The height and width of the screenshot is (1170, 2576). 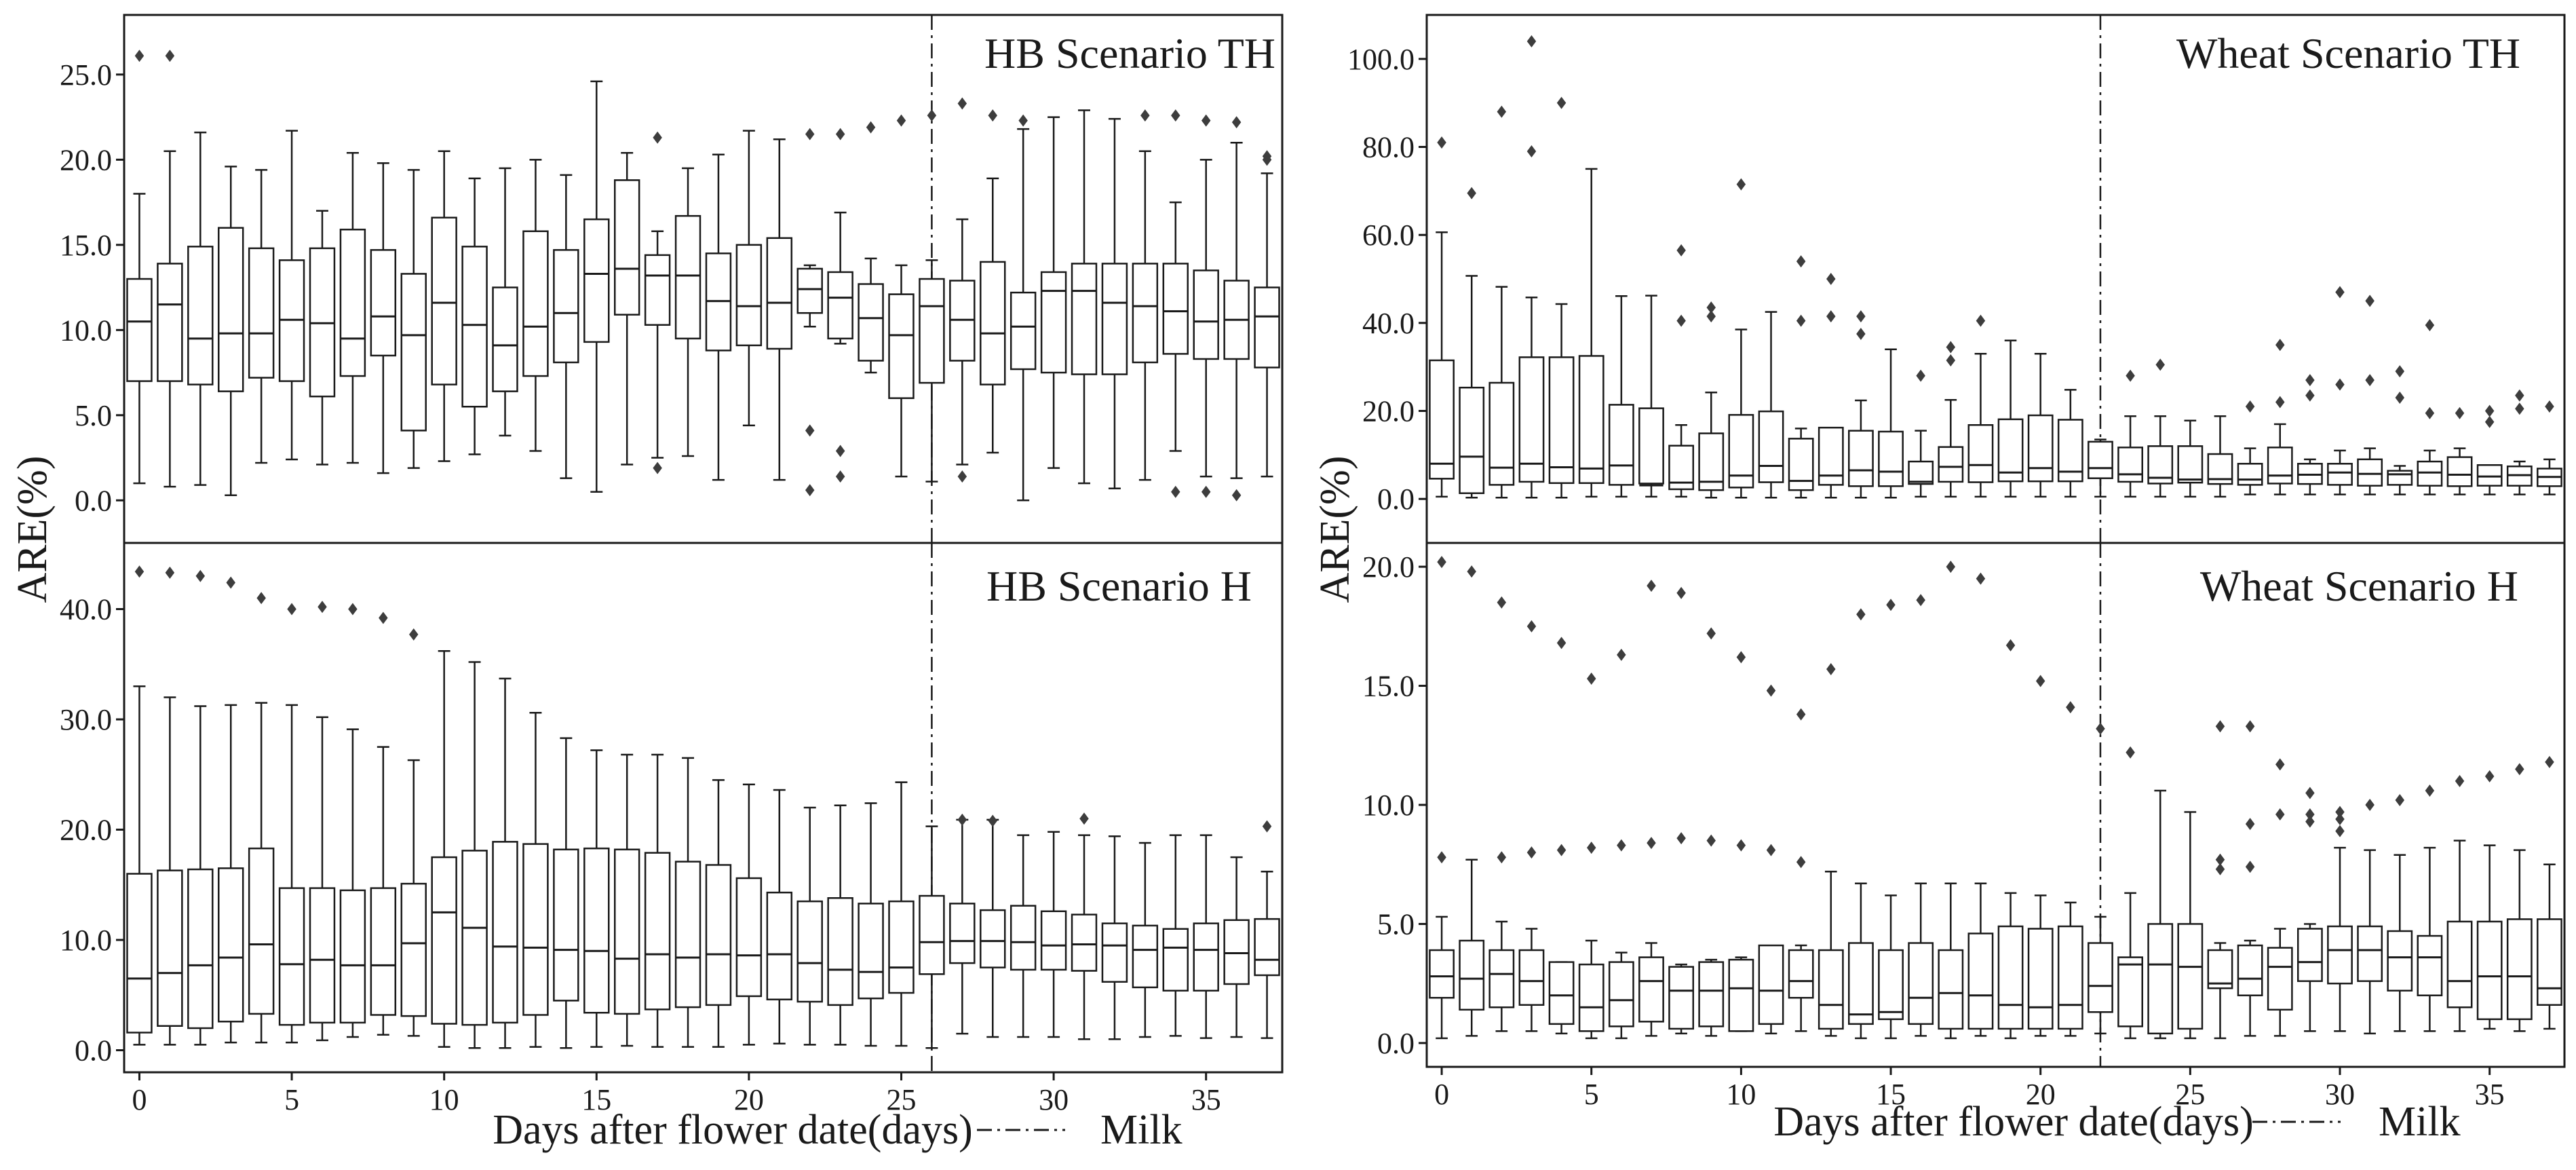 What do you see at coordinates (1388, 412) in the screenshot?
I see `y-tick-label: 20.0` at bounding box center [1388, 412].